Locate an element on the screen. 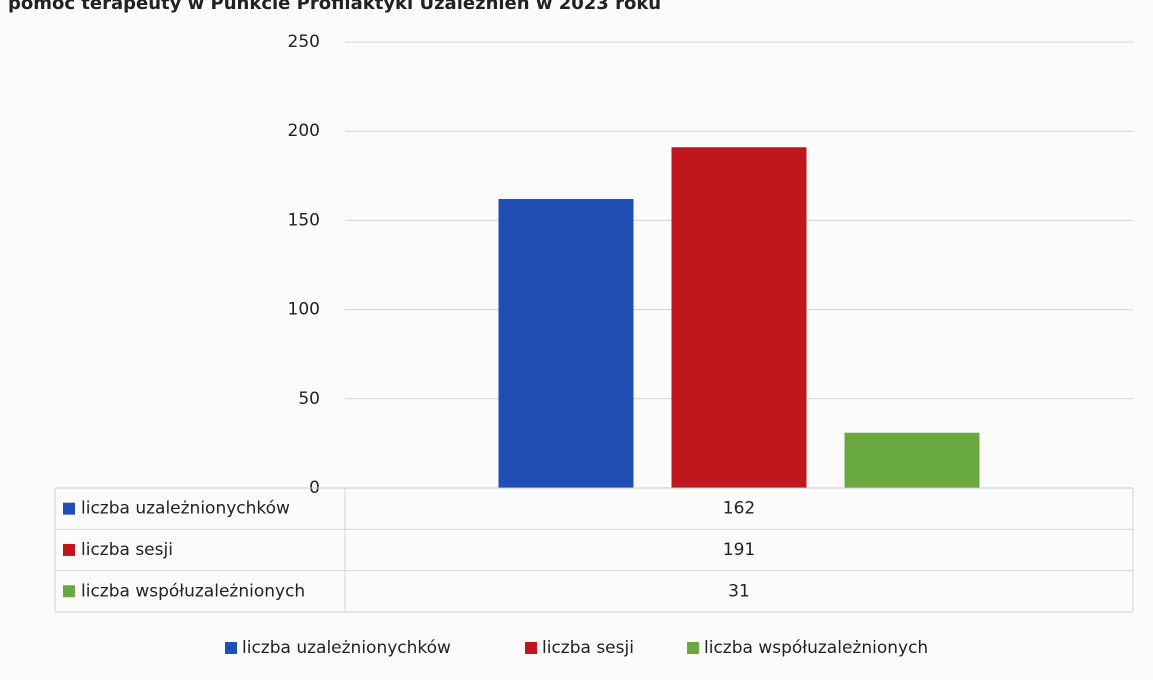 This screenshot has height=680, width=1153. y-tick-label: 200 is located at coordinates (304, 131).